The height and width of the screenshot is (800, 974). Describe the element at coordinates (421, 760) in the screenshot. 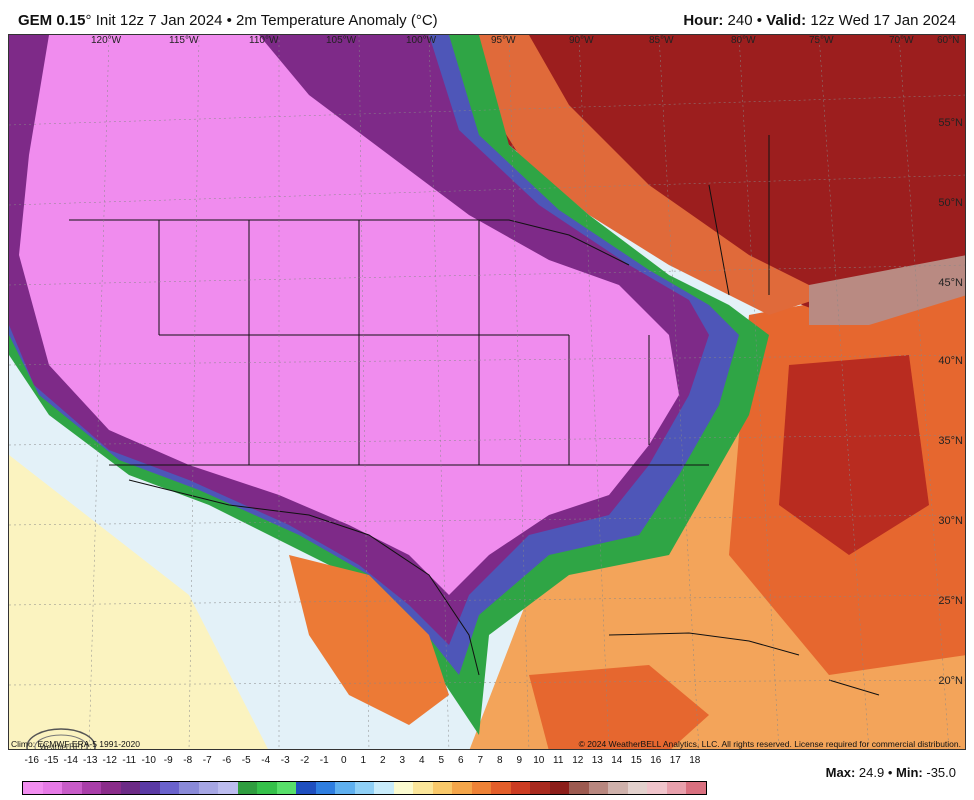

I see `legend-tick-label: 4` at that location.